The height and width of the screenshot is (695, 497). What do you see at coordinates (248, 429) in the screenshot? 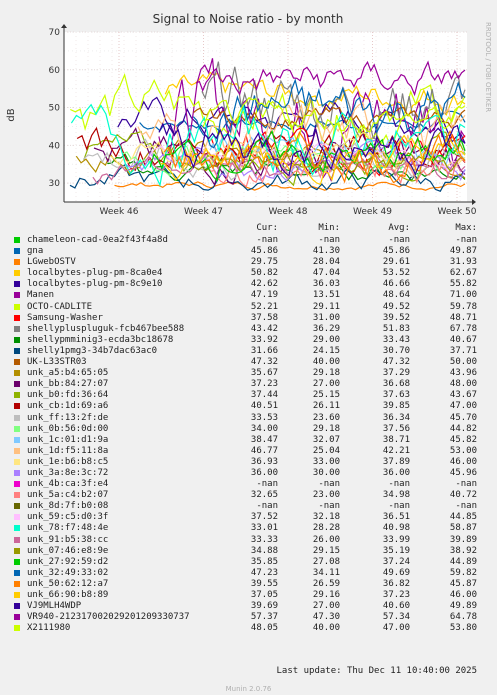
I see `legend-row: unk_0b:56:0d:00 34.00 29.18 37.56 44.82` at bounding box center [248, 429].